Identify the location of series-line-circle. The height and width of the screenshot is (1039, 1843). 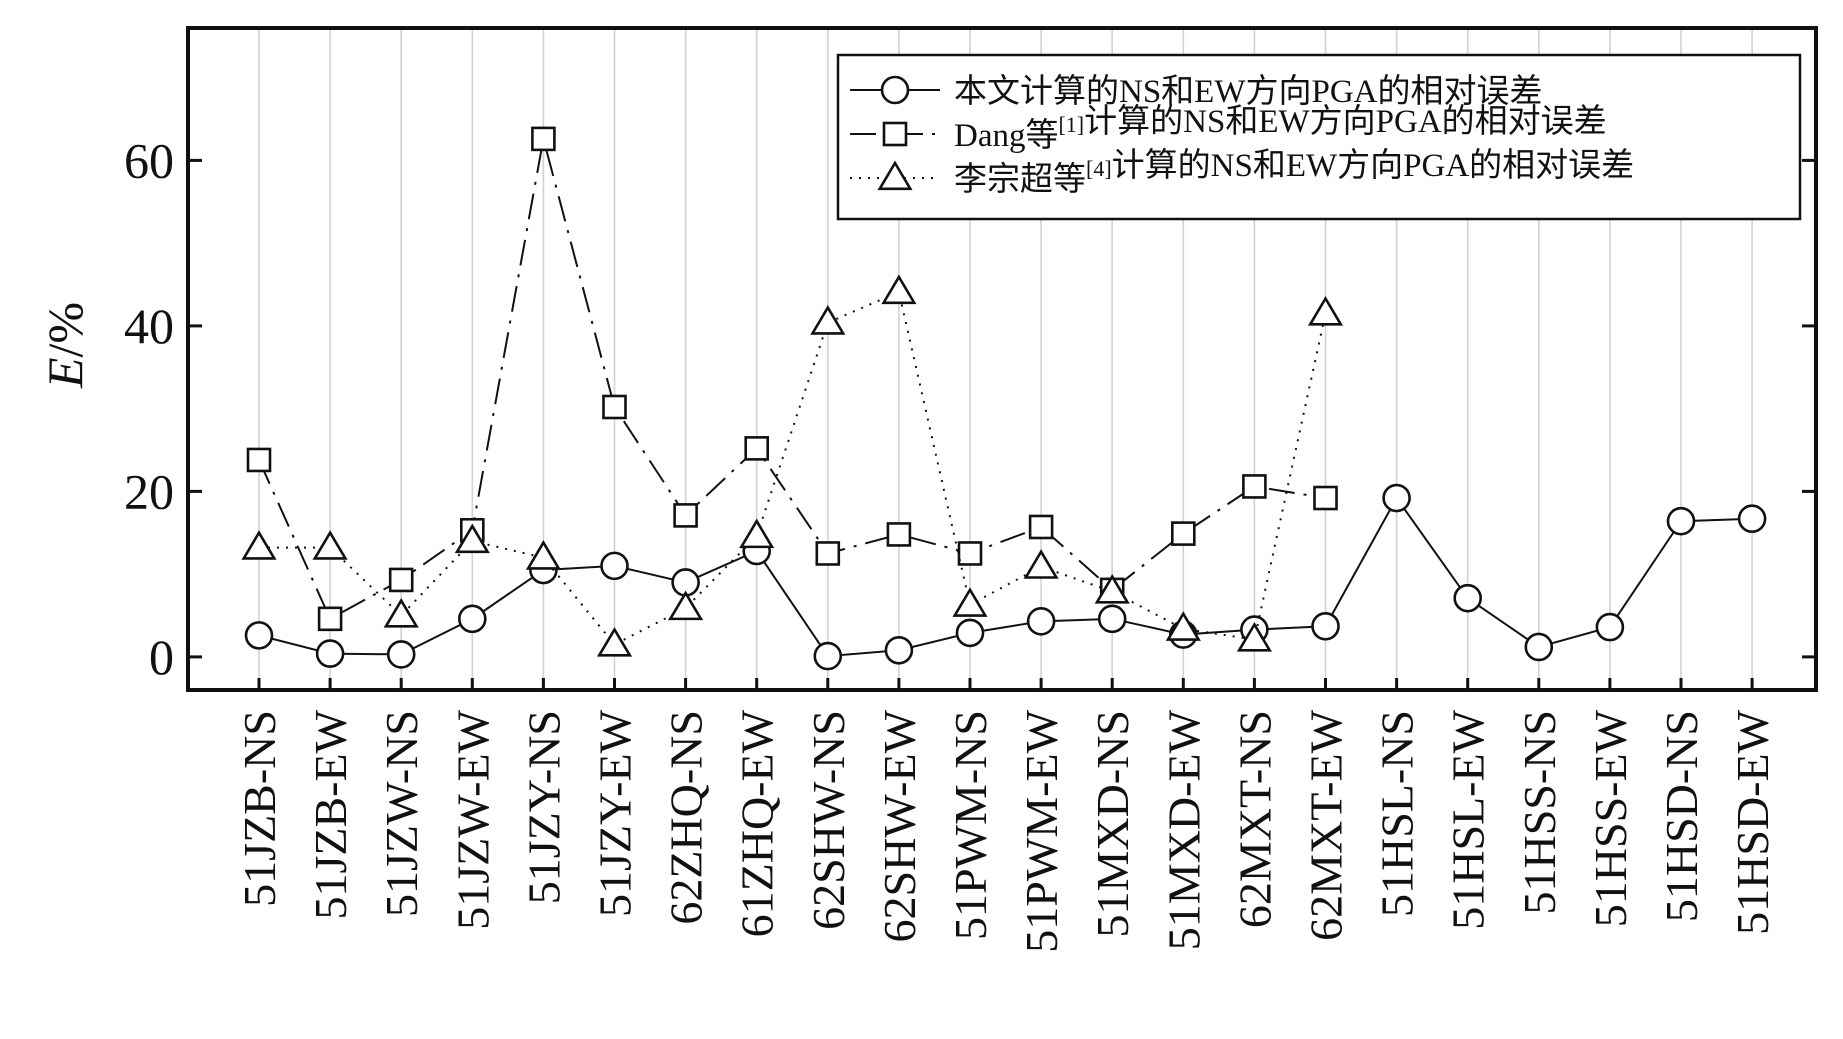
(1005, 577).